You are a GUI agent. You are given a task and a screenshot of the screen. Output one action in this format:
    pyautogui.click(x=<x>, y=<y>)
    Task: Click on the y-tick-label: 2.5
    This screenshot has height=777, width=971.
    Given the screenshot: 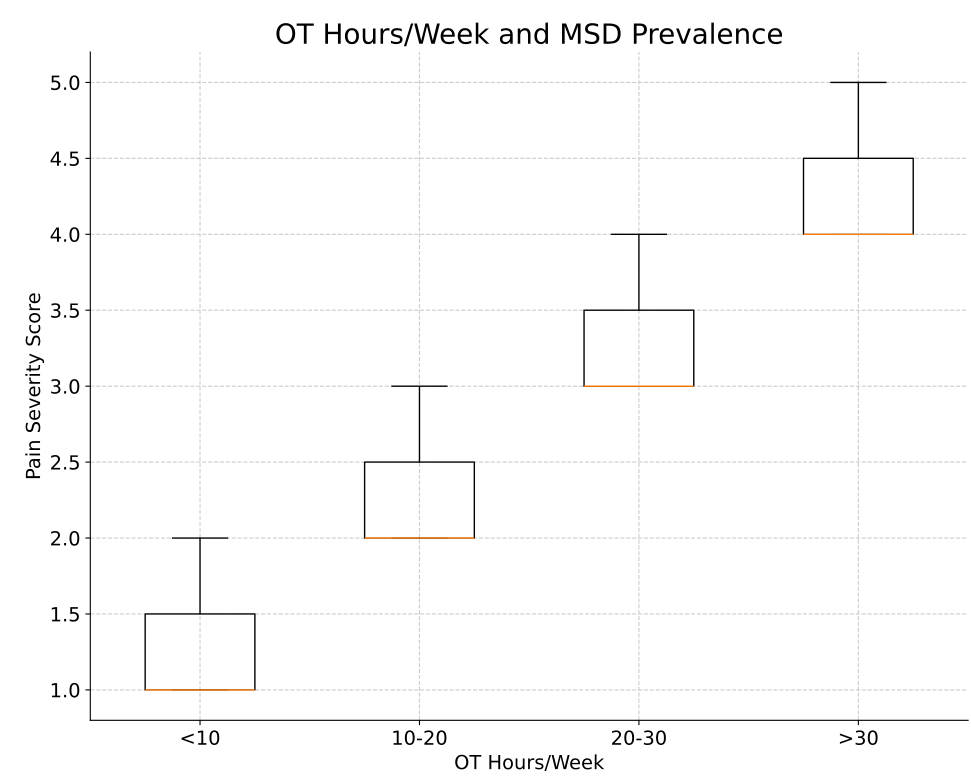 What is the action you would take?
    pyautogui.click(x=65, y=462)
    